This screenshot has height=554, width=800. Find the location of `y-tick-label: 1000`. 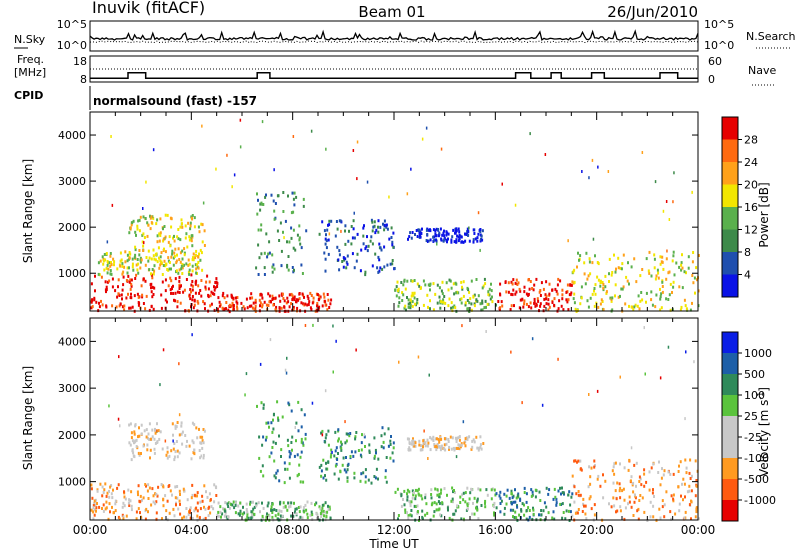

y-tick-label: 1000 is located at coordinates (72, 273).